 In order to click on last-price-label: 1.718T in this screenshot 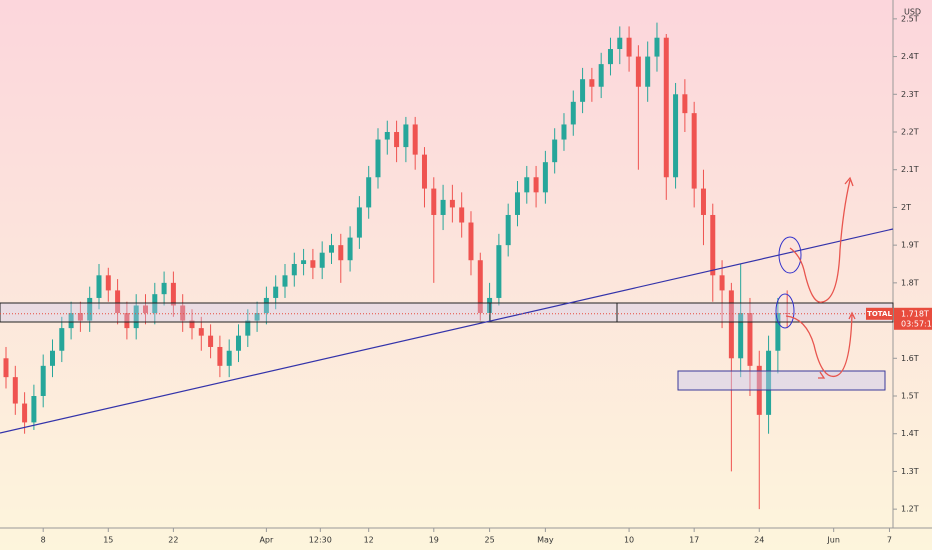, I will do `click(915, 313)`.